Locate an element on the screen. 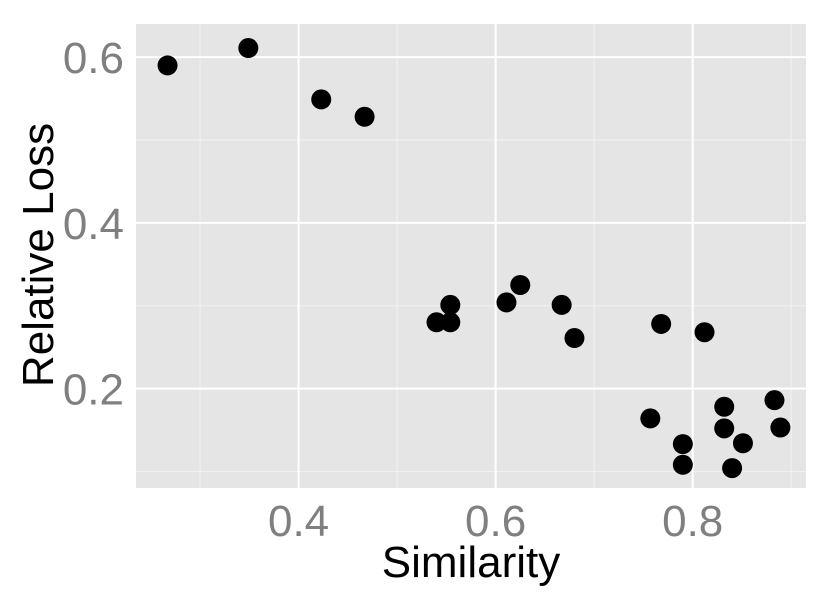 The height and width of the screenshot is (593, 830). x-tick-label: 0.6 is located at coordinates (495, 521).